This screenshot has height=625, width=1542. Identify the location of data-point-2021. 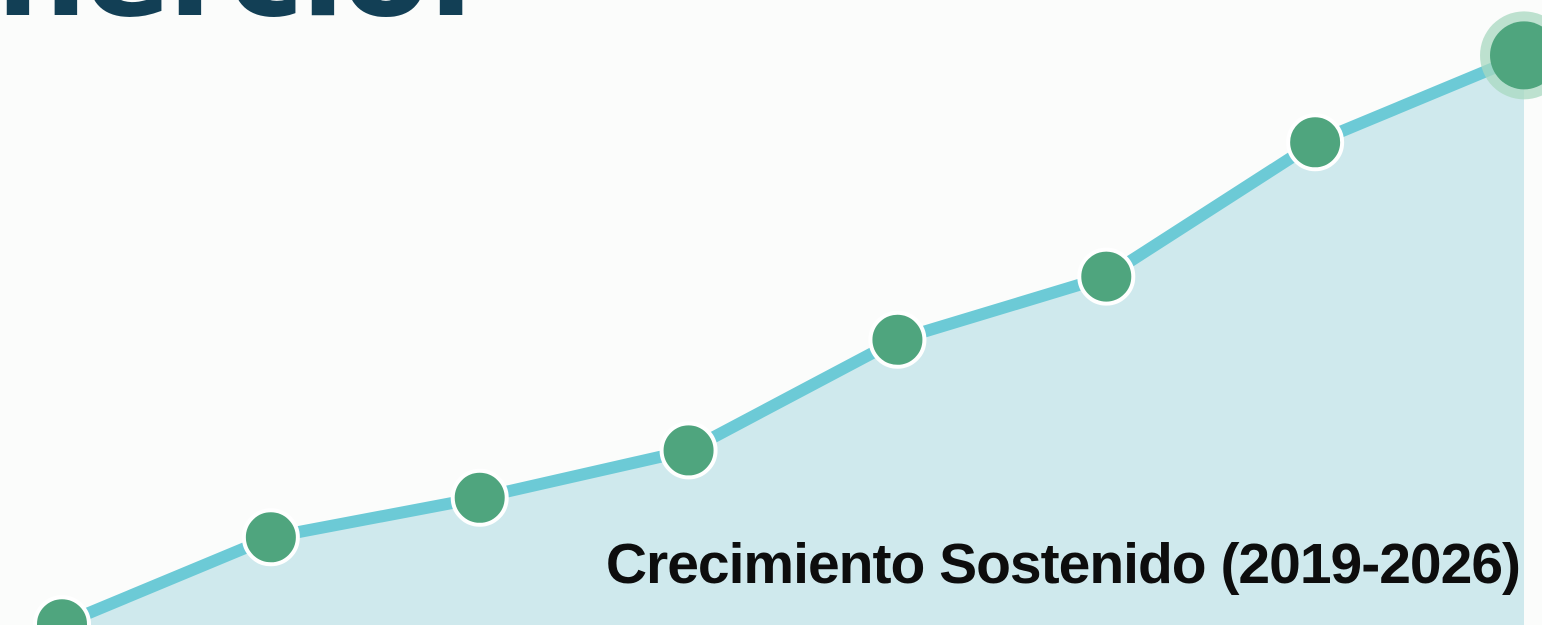
(479, 497).